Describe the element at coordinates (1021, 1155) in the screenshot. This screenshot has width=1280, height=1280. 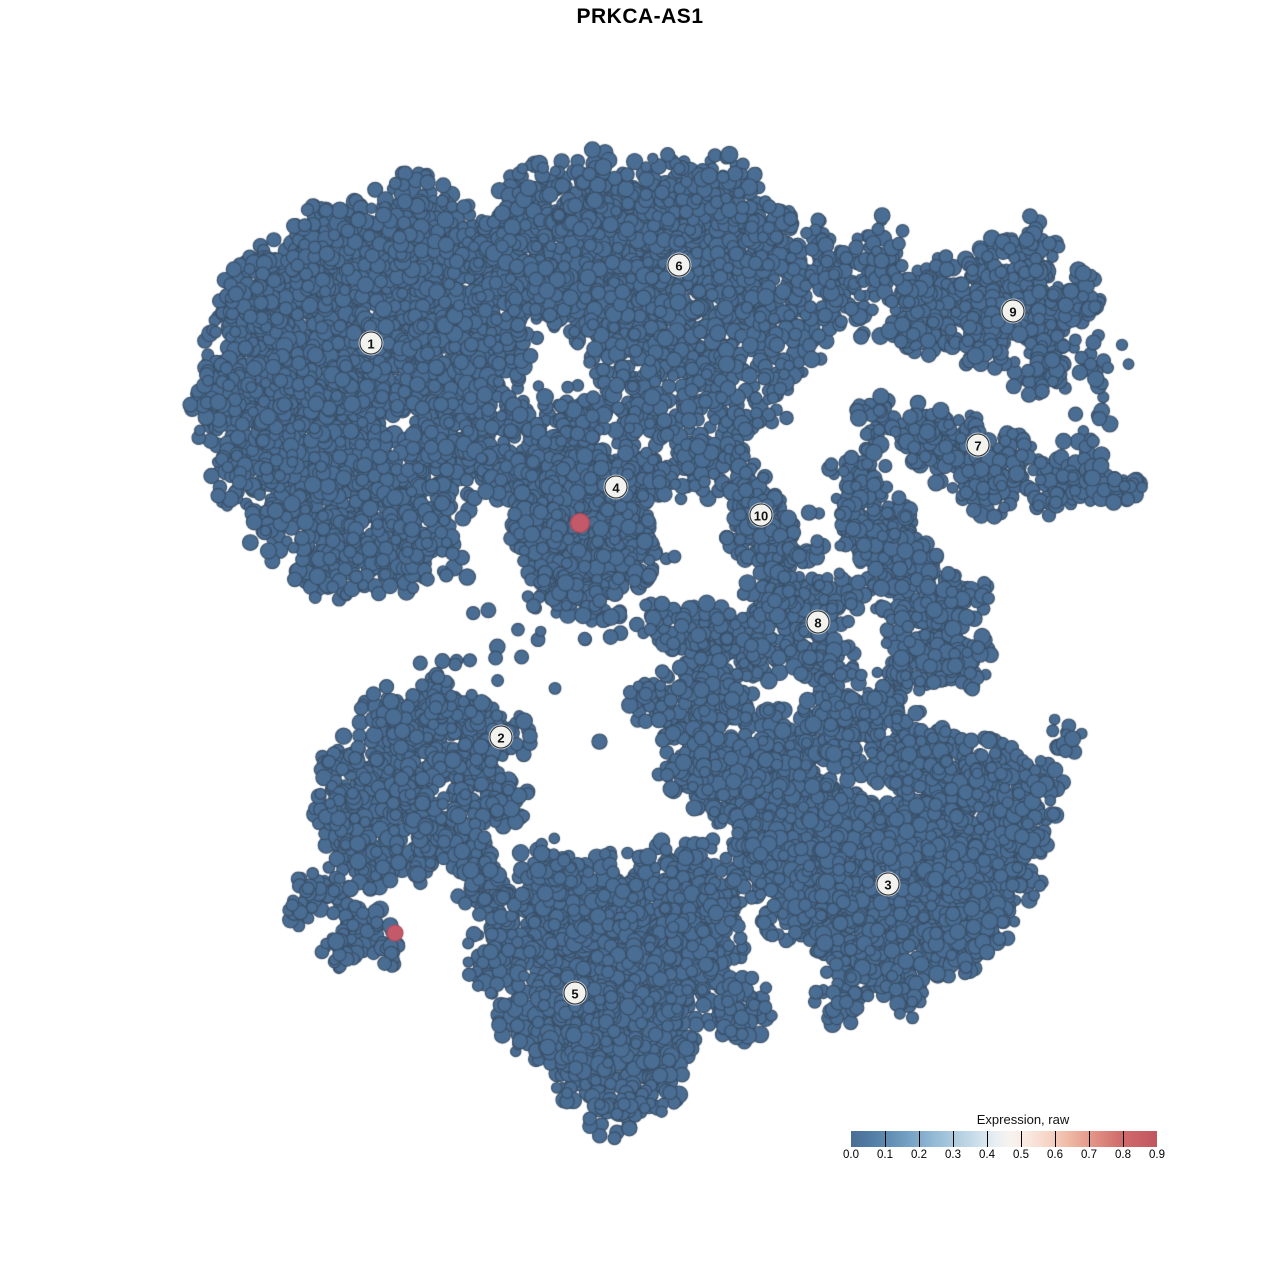
I see `legend-tick-label: 0.5` at that location.